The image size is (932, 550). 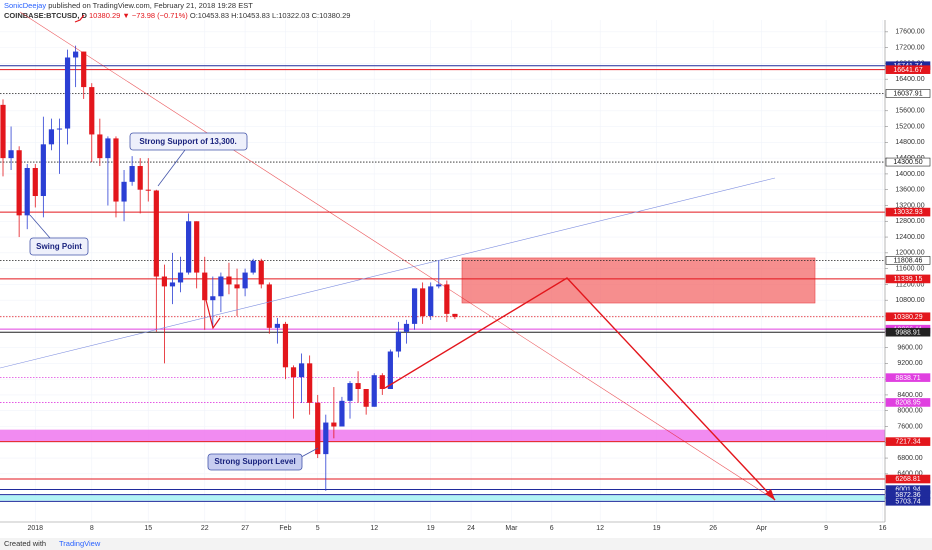 I want to click on y-tick-label: 14800.00, so click(x=909, y=142).